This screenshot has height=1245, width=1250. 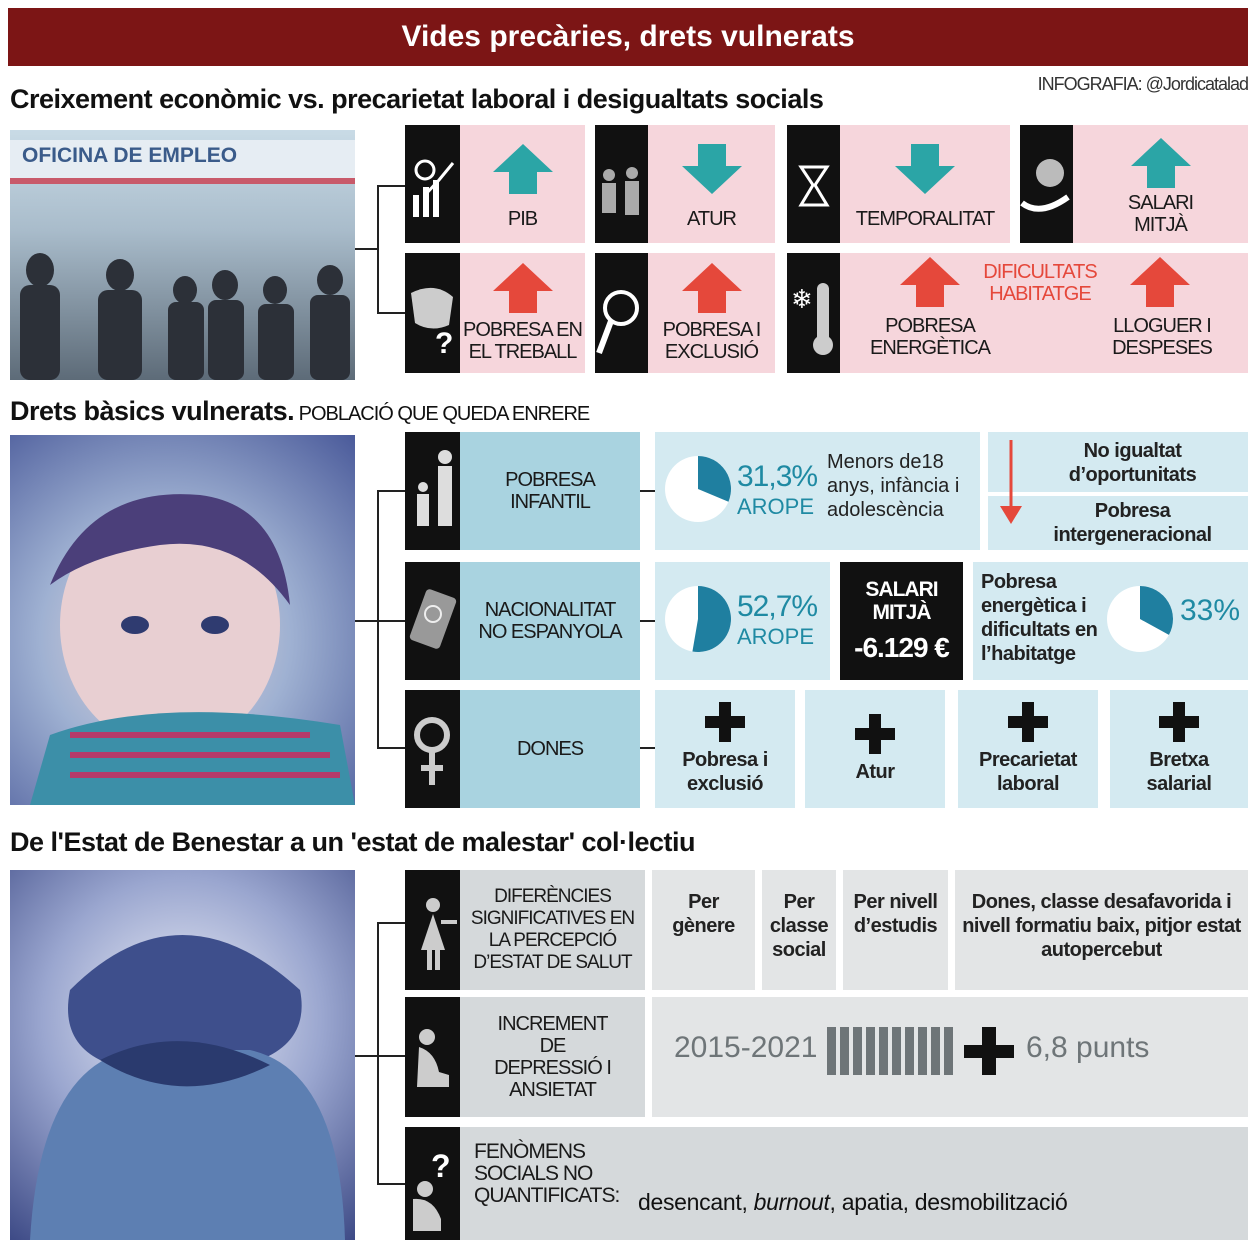 What do you see at coordinates (1088, 1047) in the screenshot?
I see `value: 6,8 punts` at bounding box center [1088, 1047].